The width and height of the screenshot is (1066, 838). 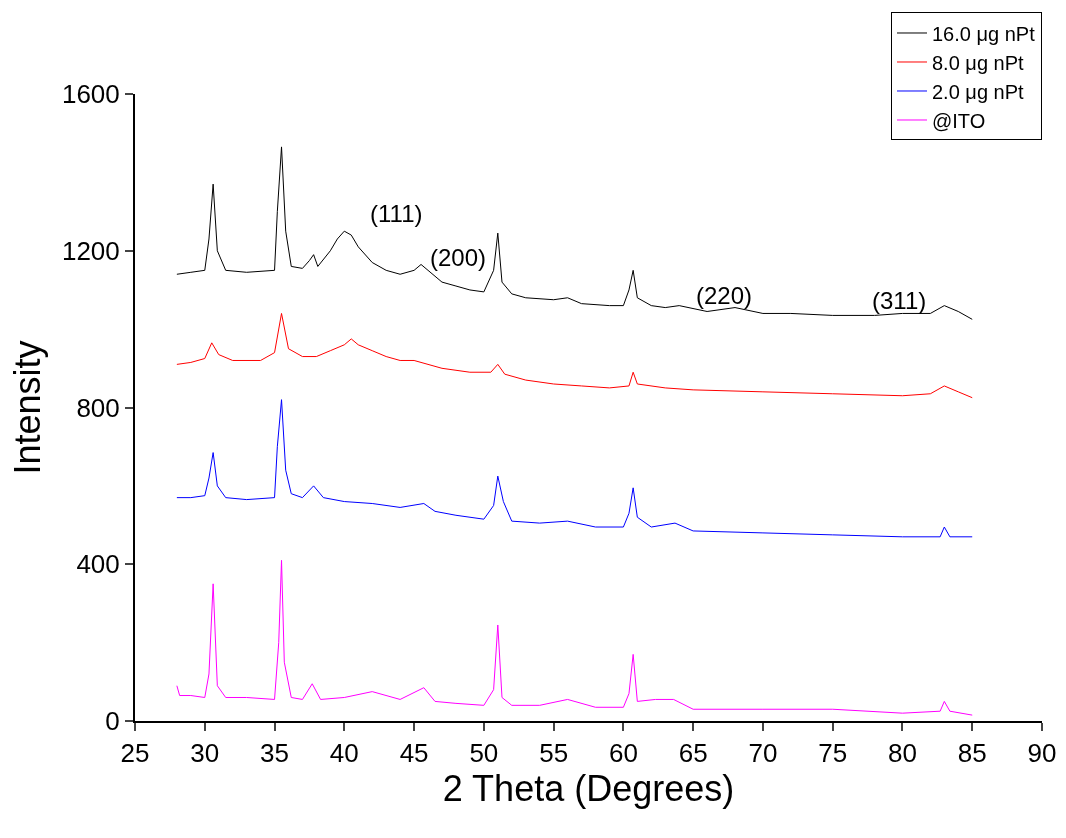 I want to click on x-tick-label: 90, so click(x=1042, y=753).